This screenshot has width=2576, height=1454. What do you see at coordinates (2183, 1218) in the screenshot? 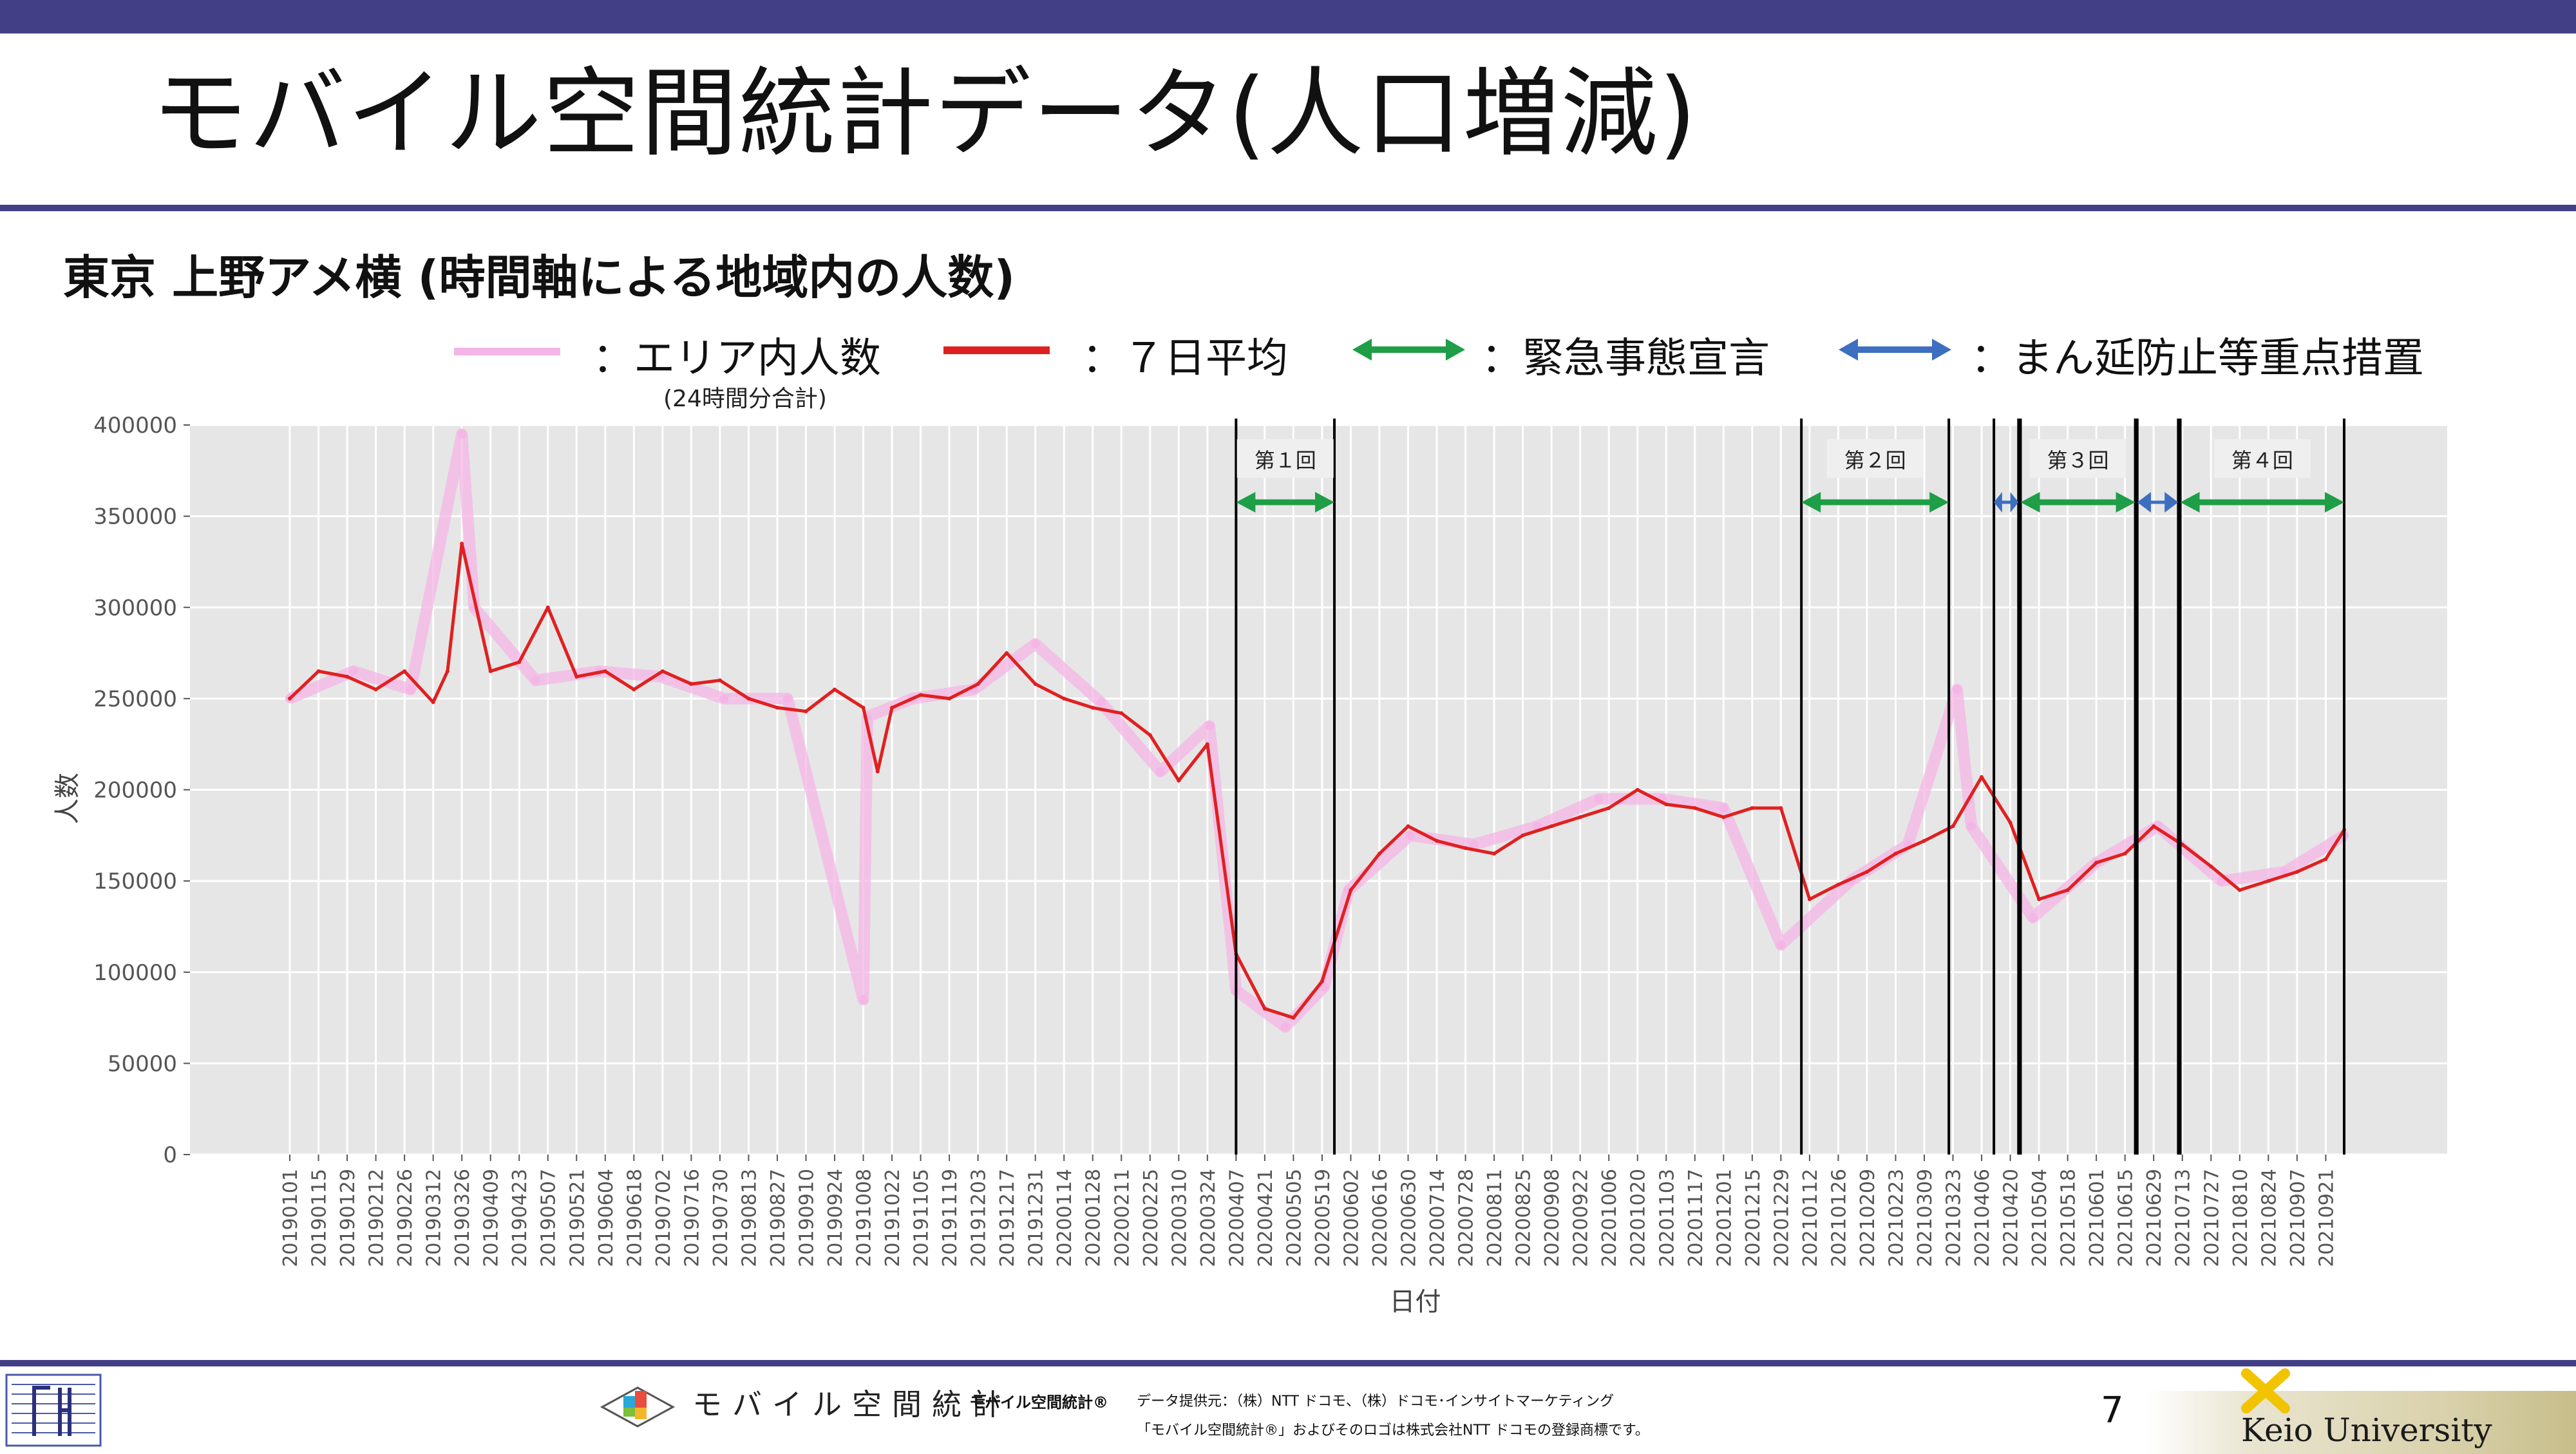
I see `x-tick-label: 20210713` at bounding box center [2183, 1218].